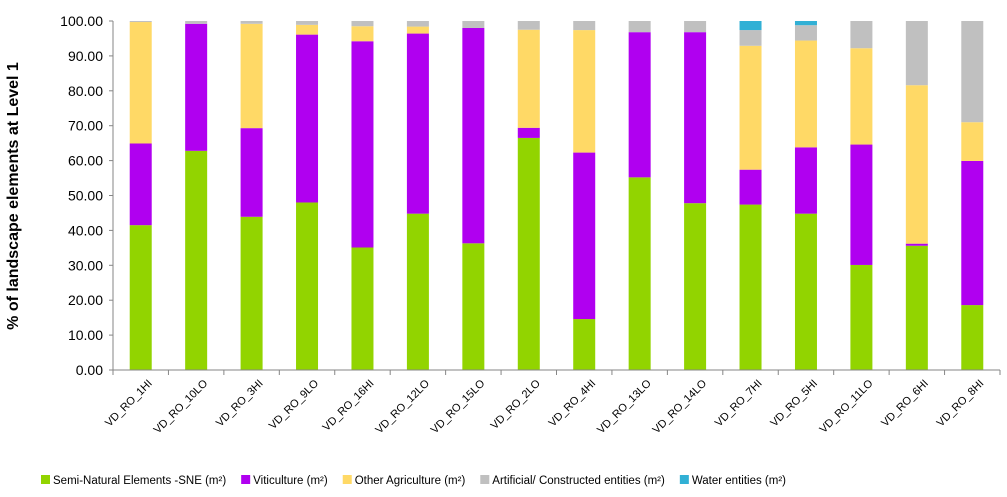 This screenshot has width=1007, height=497. I want to click on legend-item: Artificial/ Constructed entities (m²), so click(572, 481).